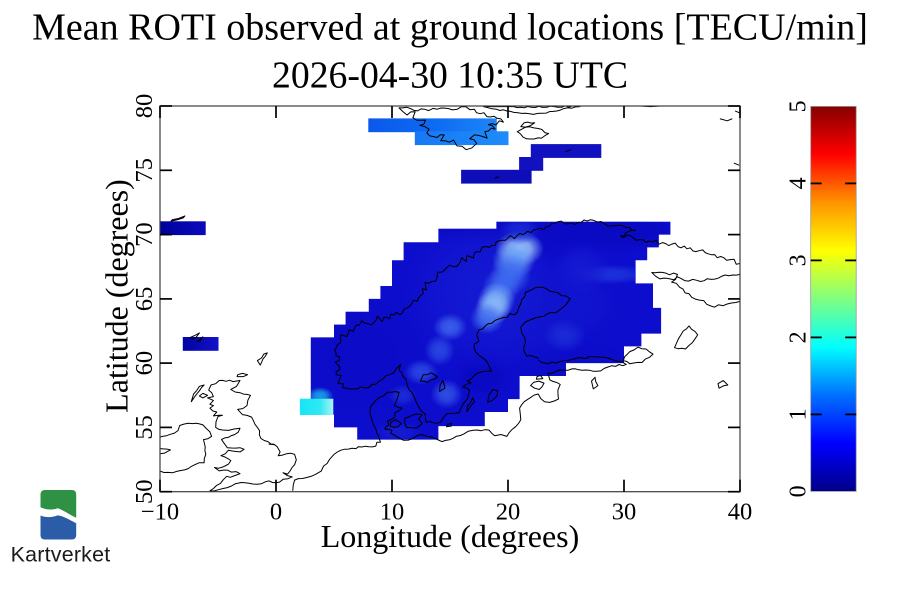 Image resolution: width=900 pixels, height=600 pixels. Describe the element at coordinates (450, 536) in the screenshot. I see `svg-text: Longitude (degrees)` at that location.